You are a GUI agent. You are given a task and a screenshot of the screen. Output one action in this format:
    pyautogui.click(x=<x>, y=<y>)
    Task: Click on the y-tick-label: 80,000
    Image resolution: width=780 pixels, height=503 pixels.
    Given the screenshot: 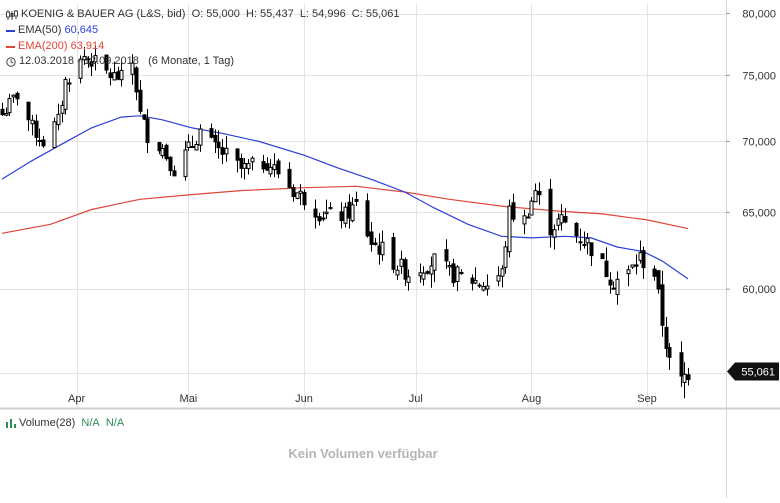 What is the action you would take?
    pyautogui.click(x=759, y=15)
    